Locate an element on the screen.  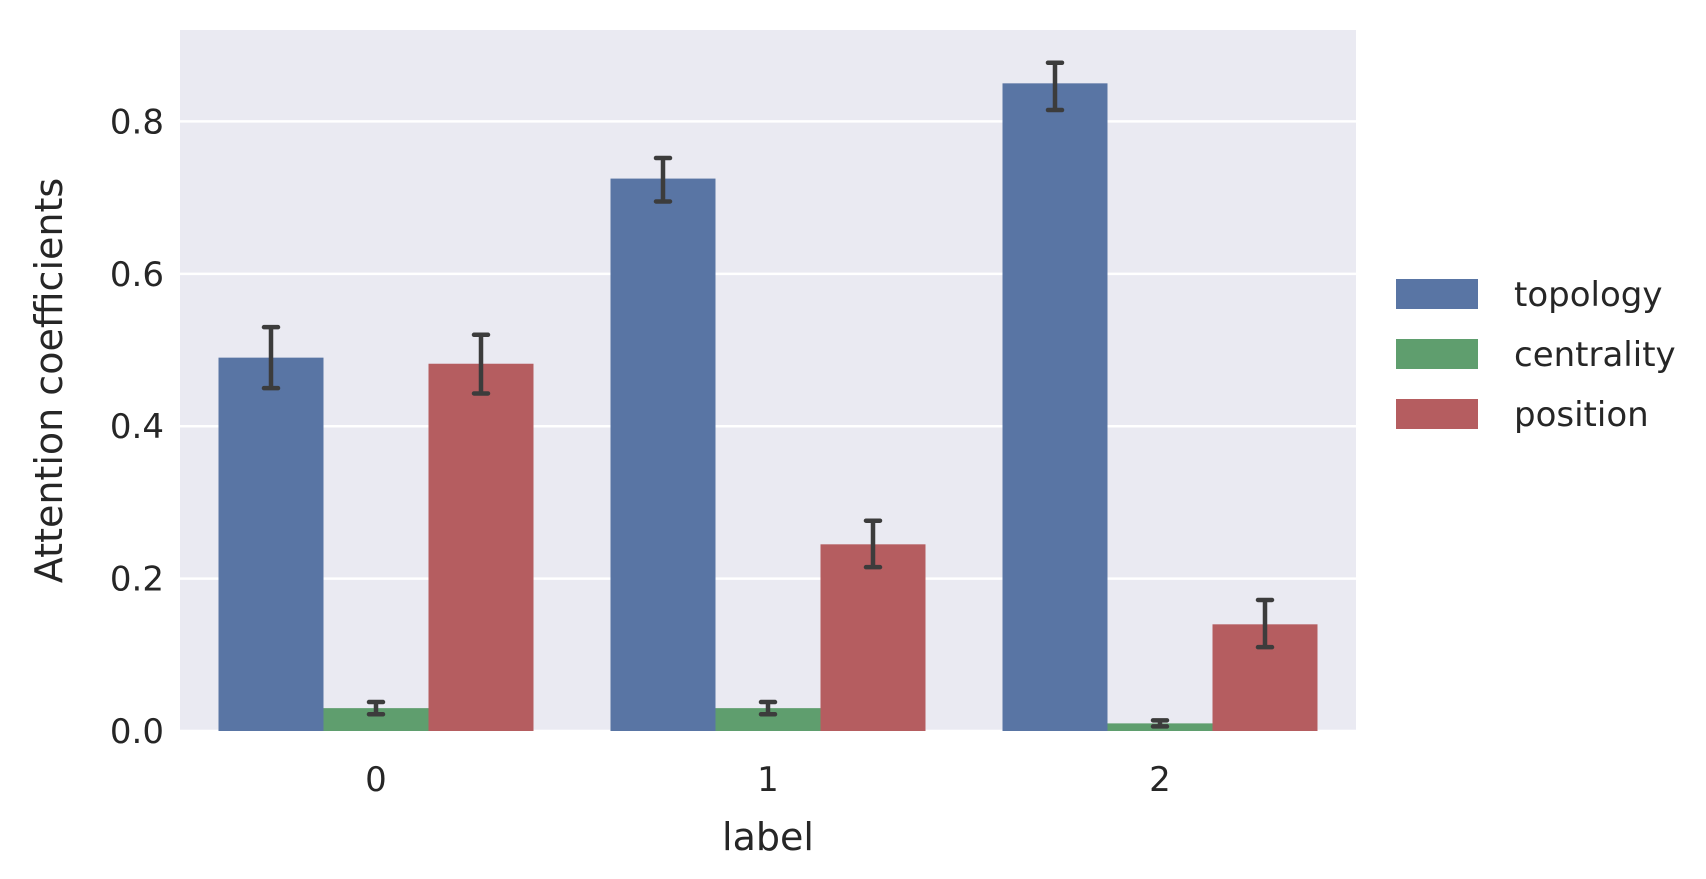
legend-item-centrality: centrality is located at coordinates (1536, 355).